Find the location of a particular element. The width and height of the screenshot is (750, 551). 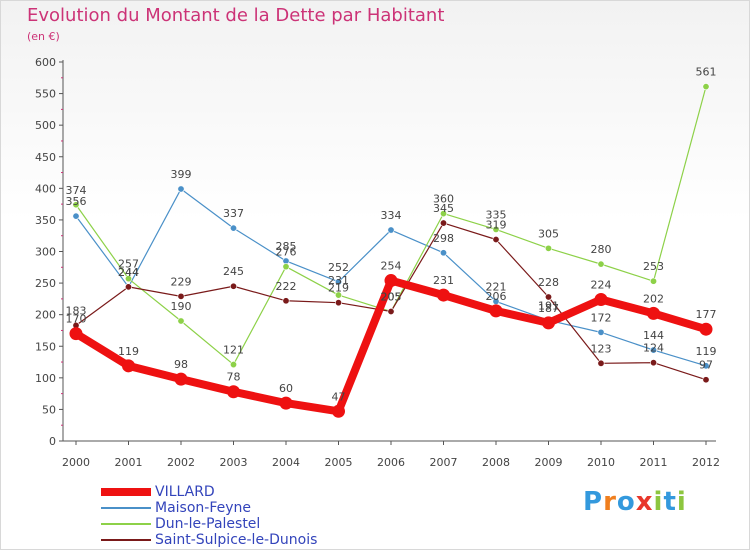

y-tick-label: 100 is located at coordinates (45, 378).